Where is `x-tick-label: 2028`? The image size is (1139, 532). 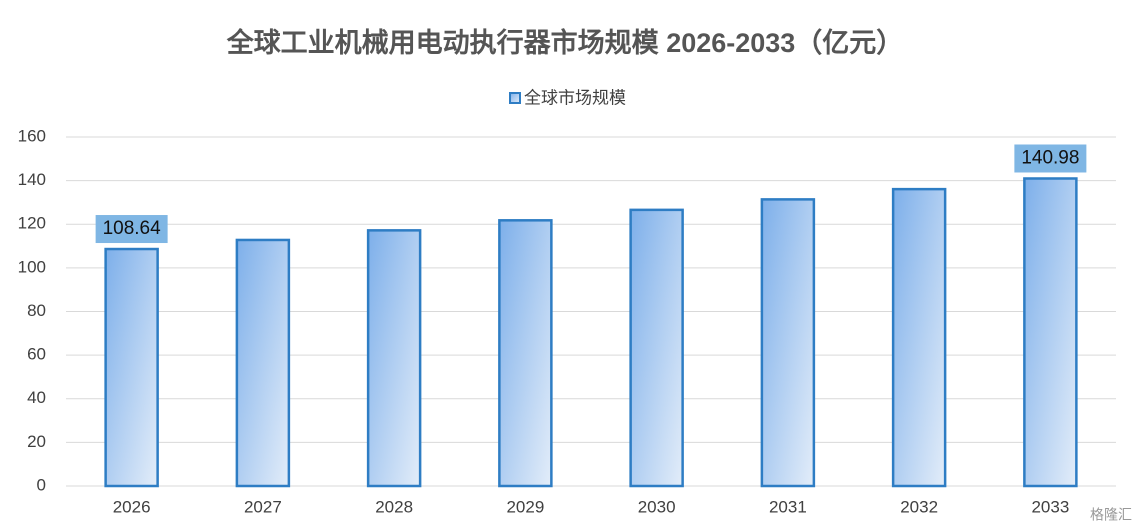
x-tick-label: 2028 is located at coordinates (394, 506).